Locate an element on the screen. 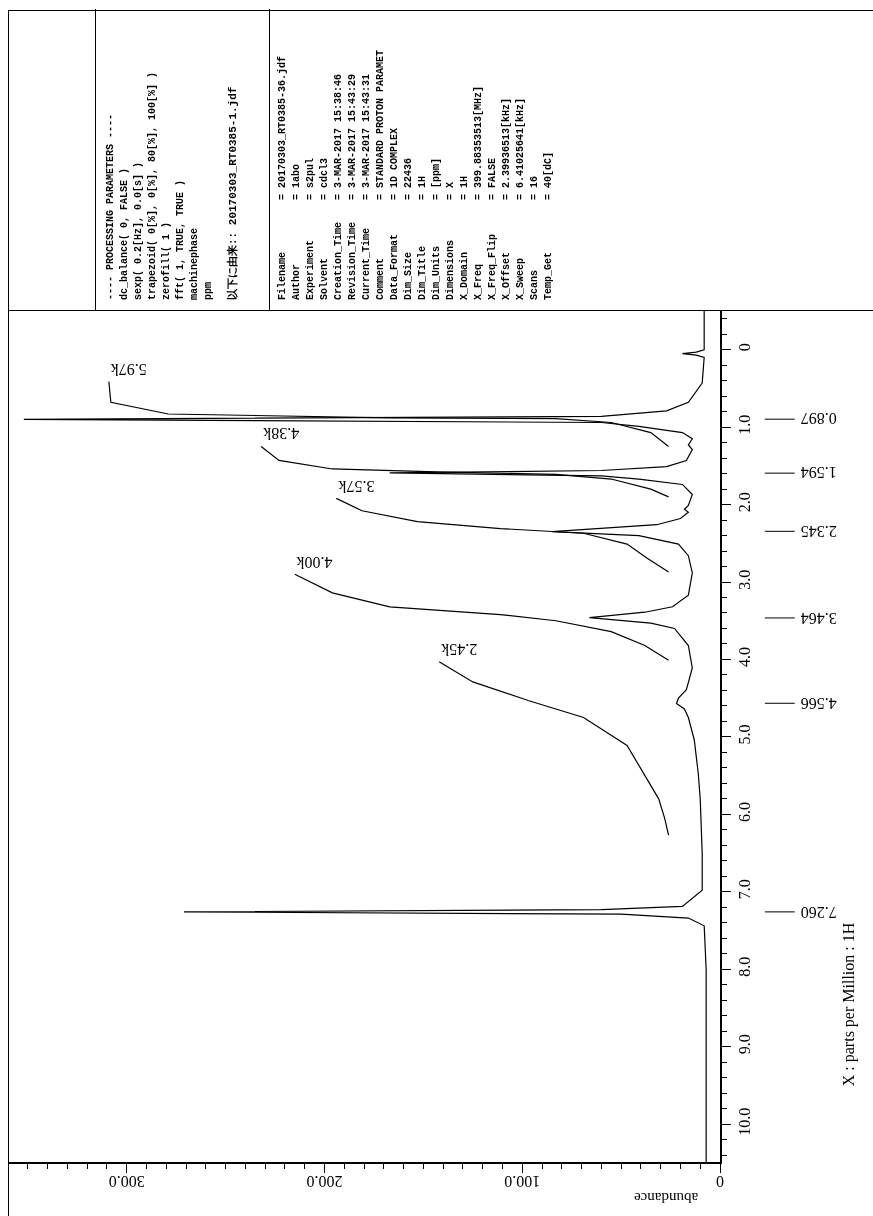  text: Creation_Time = 3-MAR-2017 15:38:46 is located at coordinates (338, 186).